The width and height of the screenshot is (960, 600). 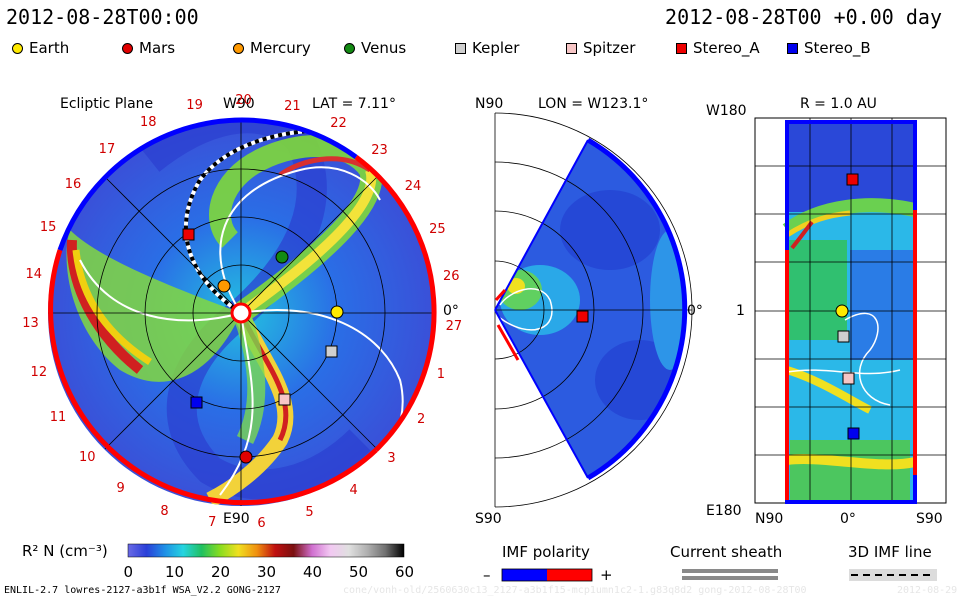 What do you see at coordinates (188, 234) in the screenshot?
I see `stereo-a-marker` at bounding box center [188, 234].